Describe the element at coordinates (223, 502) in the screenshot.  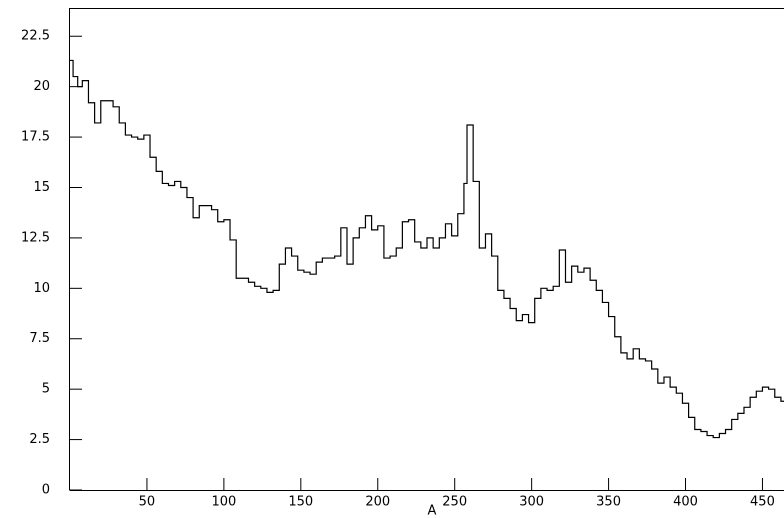
I see `x-tick-label: 100` at that location.